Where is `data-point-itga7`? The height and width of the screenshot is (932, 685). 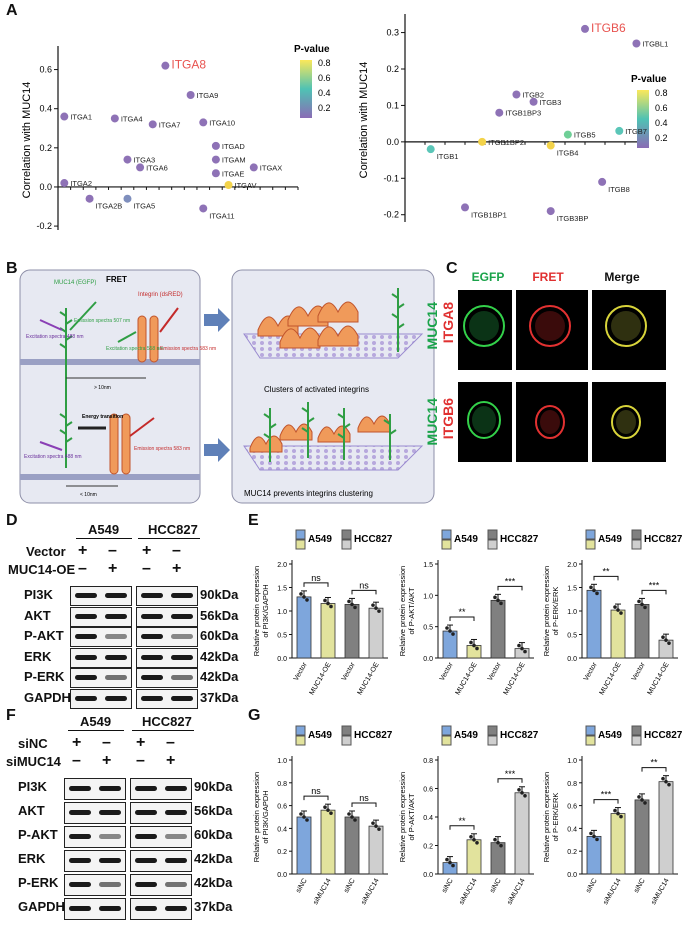
data-point-itga7 is located at coordinates (152, 124).